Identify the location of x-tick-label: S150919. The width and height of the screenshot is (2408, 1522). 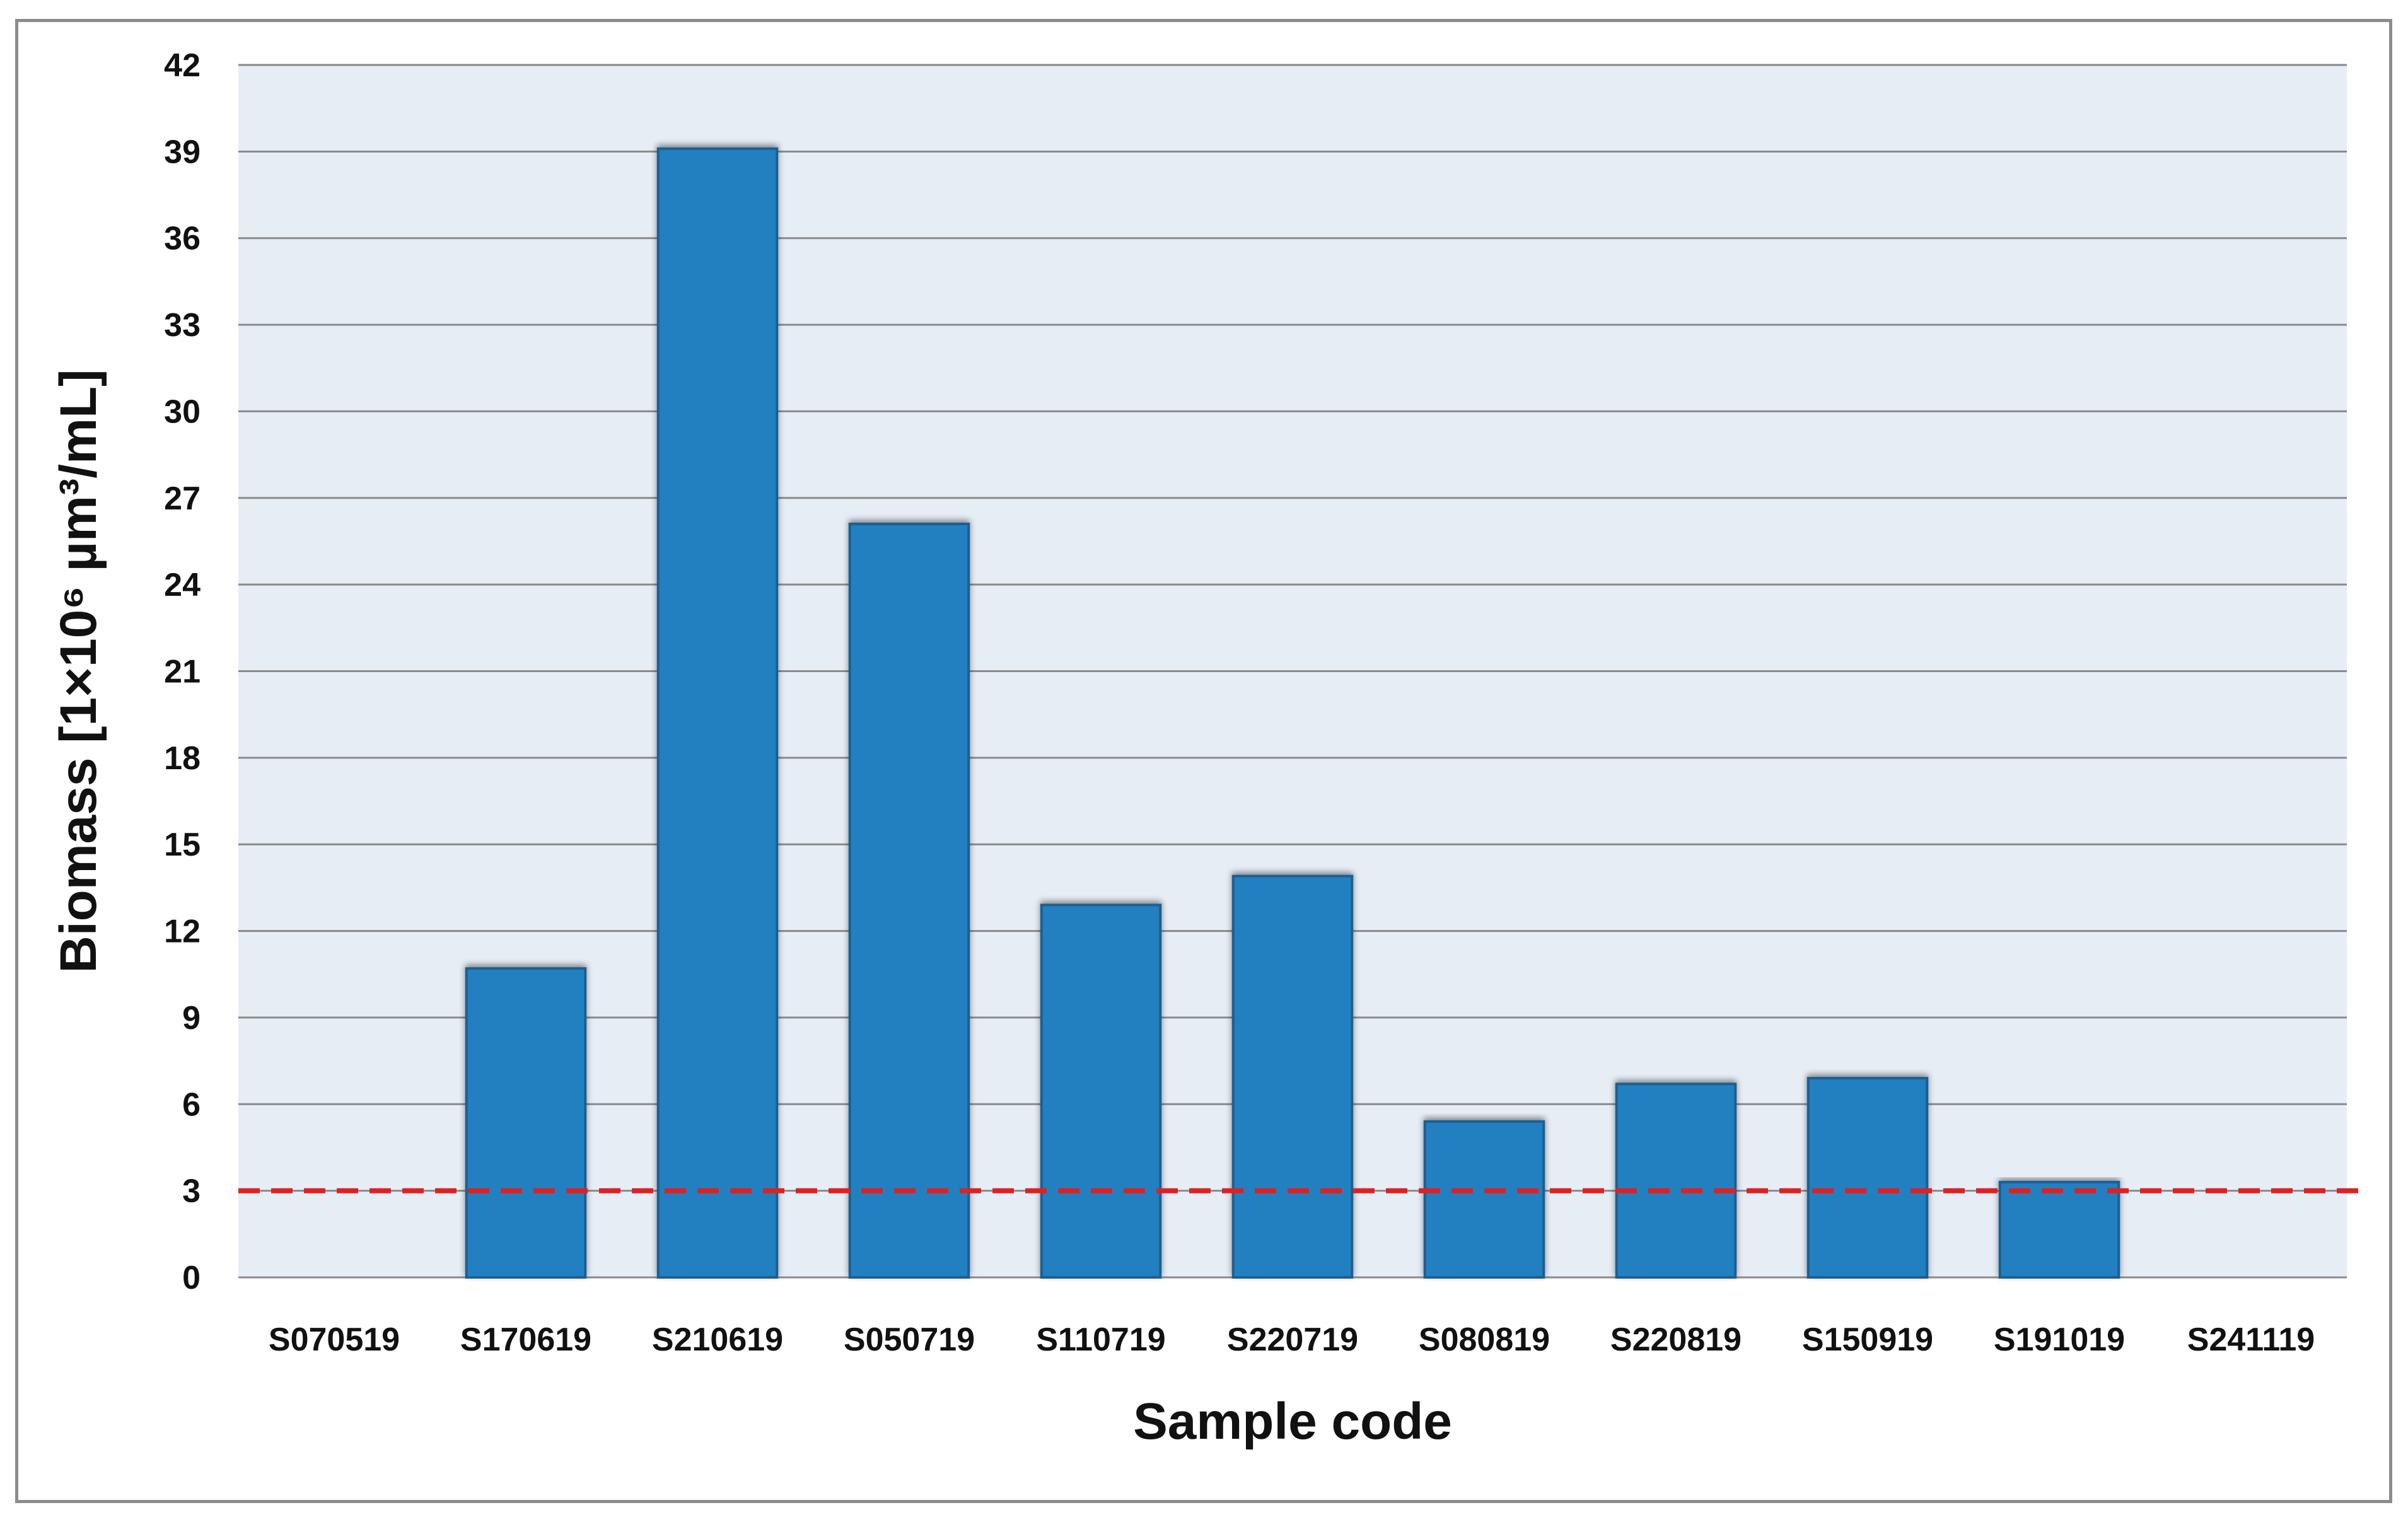
(1867, 1340).